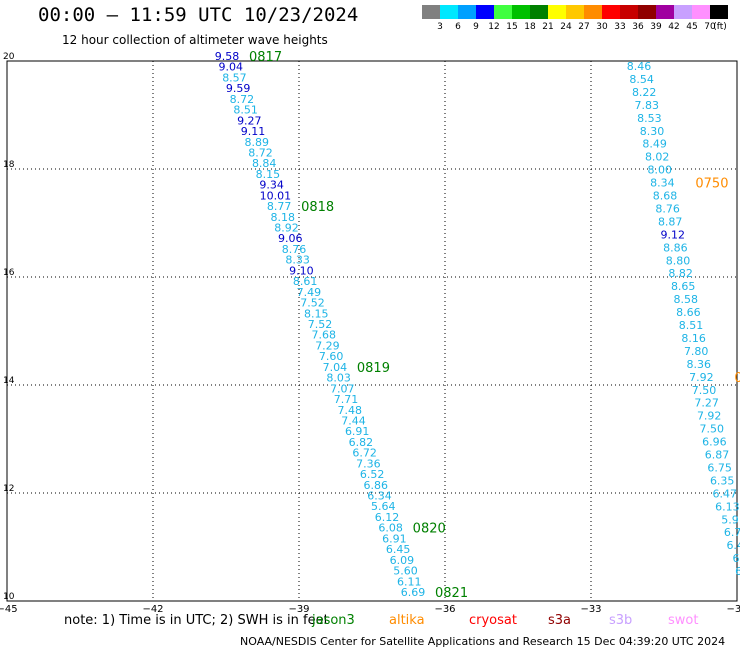 The image size is (740, 650). I want to click on track-a-value: 7.48, so click(350, 410).